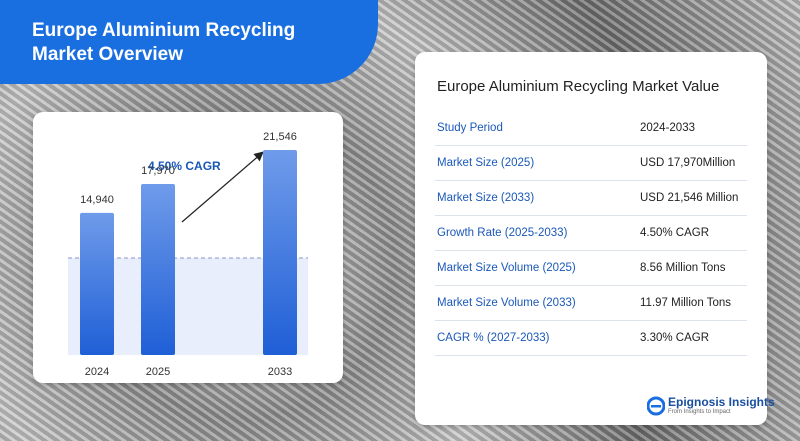 The height and width of the screenshot is (441, 800). What do you see at coordinates (158, 372) in the screenshot?
I see `x-tick-label: 2025` at bounding box center [158, 372].